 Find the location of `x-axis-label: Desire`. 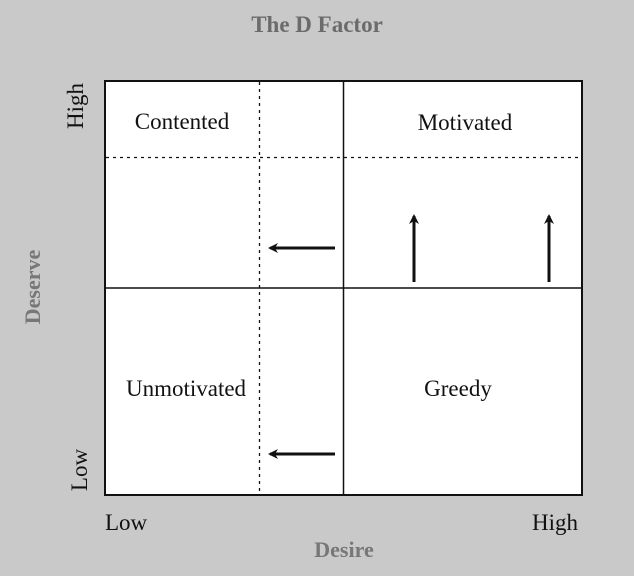

x-axis-label: Desire is located at coordinates (344, 549).